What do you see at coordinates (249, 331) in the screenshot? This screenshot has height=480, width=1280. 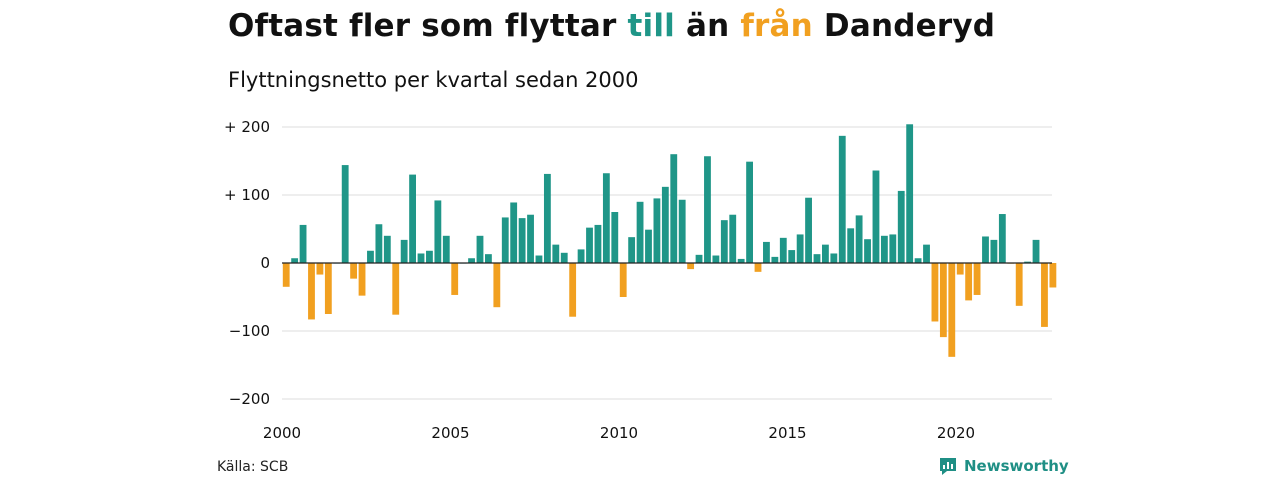 I see `y-tick-label: −100` at bounding box center [249, 331].